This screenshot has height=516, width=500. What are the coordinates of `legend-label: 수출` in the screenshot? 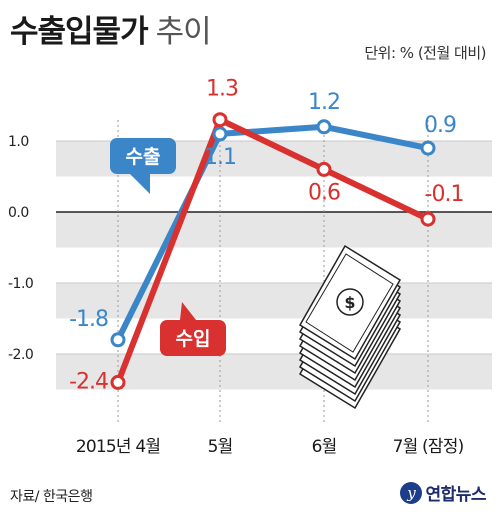 It's located at (143, 157).